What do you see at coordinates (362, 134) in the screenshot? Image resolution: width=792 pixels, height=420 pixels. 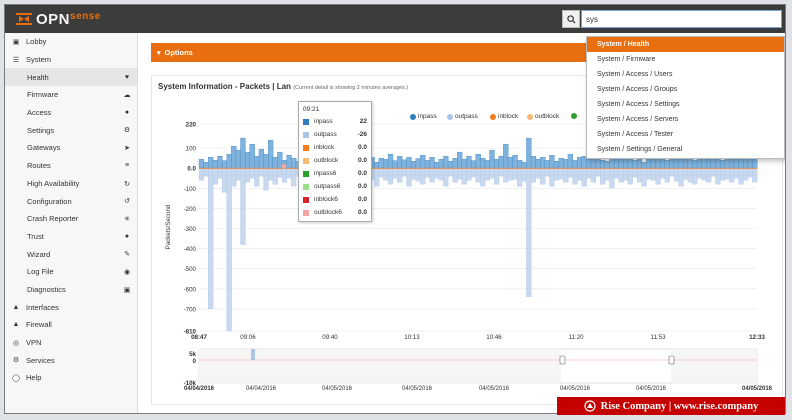 I see `tooltip-series-value: -26` at bounding box center [362, 134].